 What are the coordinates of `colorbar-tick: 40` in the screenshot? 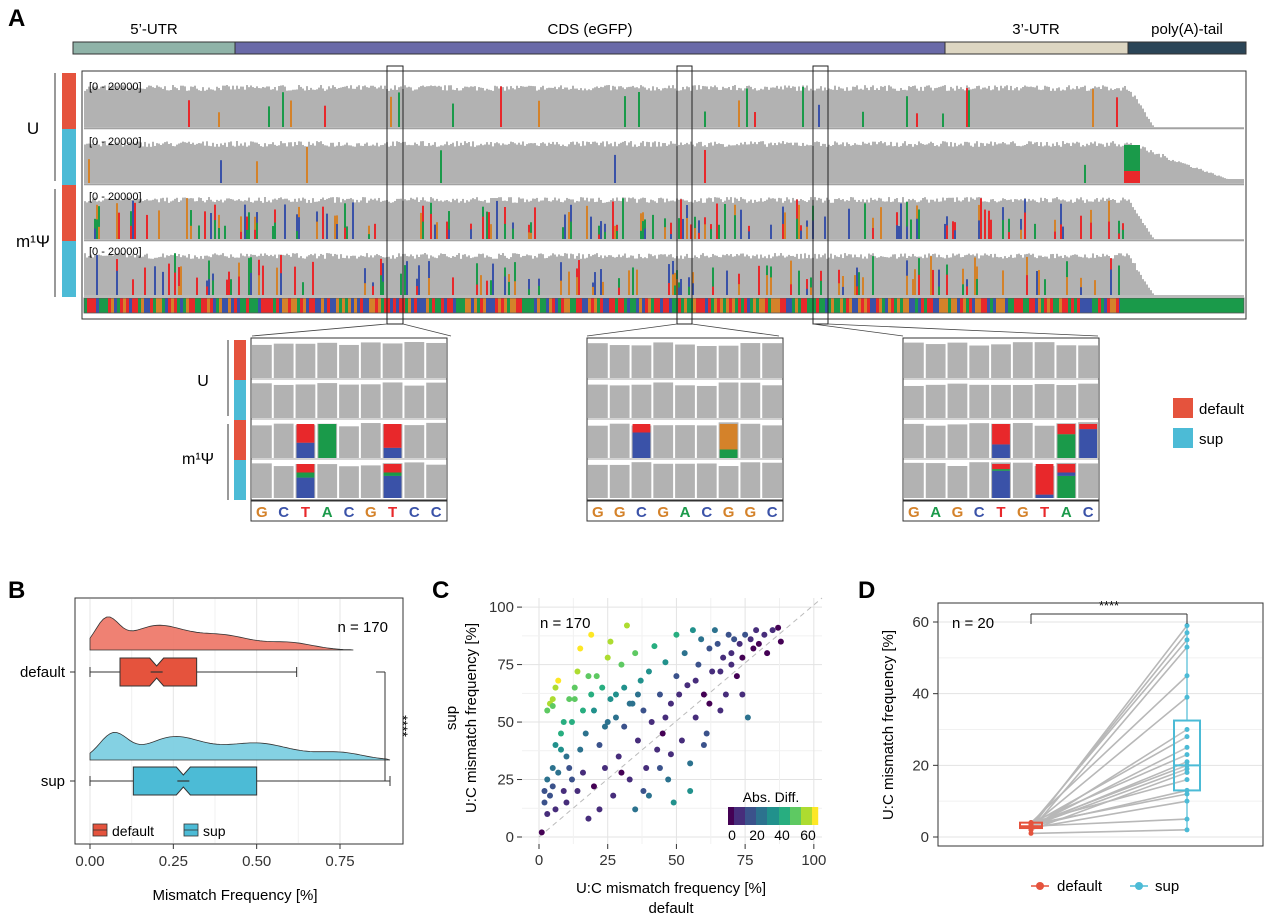 It's located at (782, 835).